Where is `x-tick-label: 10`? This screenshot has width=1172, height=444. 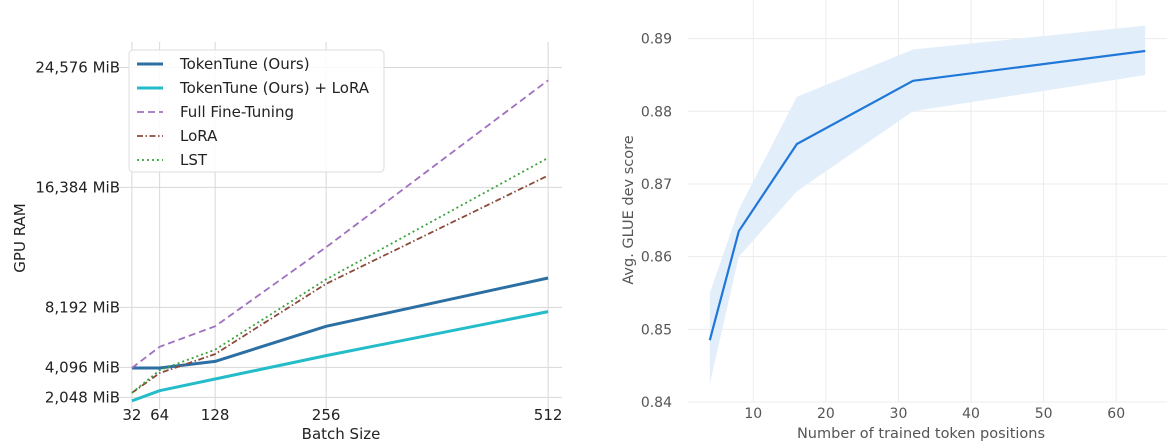
x-tick-label: 10 is located at coordinates (753, 414).